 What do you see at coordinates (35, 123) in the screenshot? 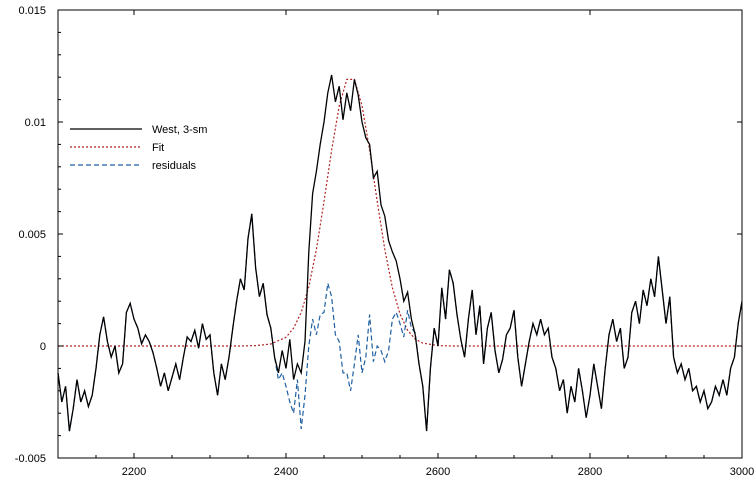
I see `y-tick-label: 0.01` at bounding box center [35, 123].